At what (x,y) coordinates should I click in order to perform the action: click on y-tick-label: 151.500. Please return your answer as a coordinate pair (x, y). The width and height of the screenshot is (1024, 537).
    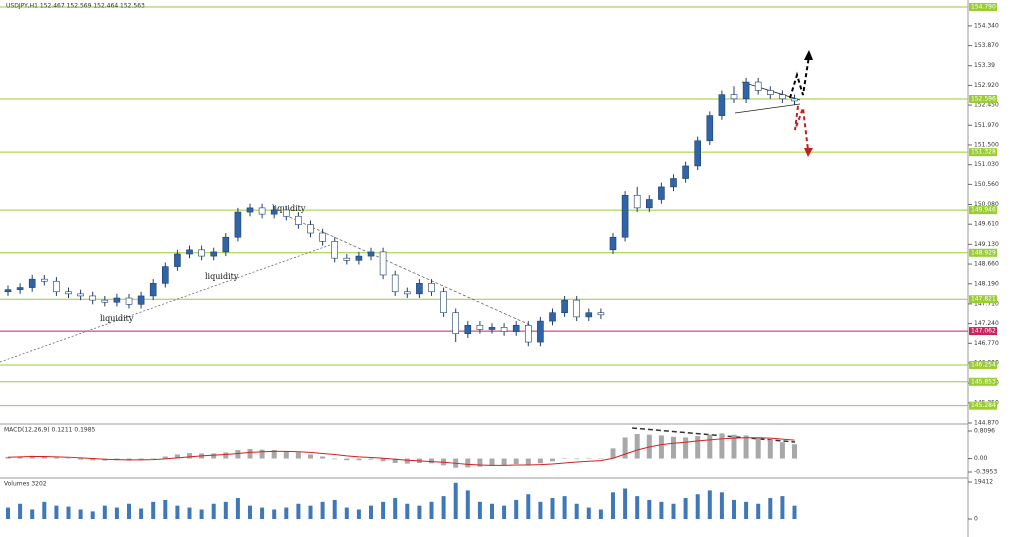
    Looking at the image, I should click on (986, 144).